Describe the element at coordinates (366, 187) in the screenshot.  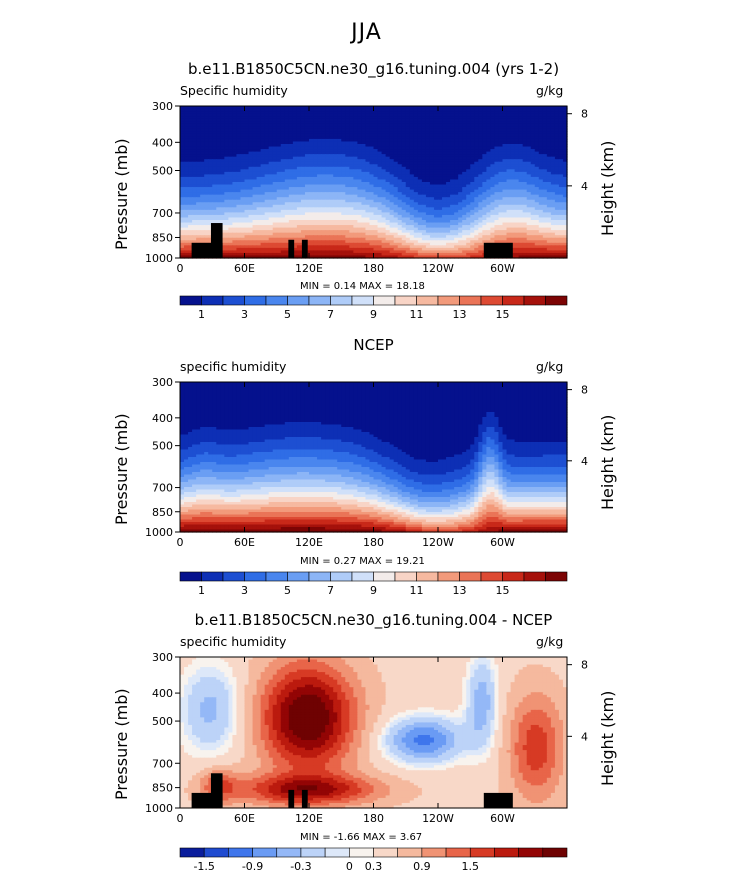
I see `panel1-chart: 0 60E 120E 180 120W 60W300400500700850100084` at that location.